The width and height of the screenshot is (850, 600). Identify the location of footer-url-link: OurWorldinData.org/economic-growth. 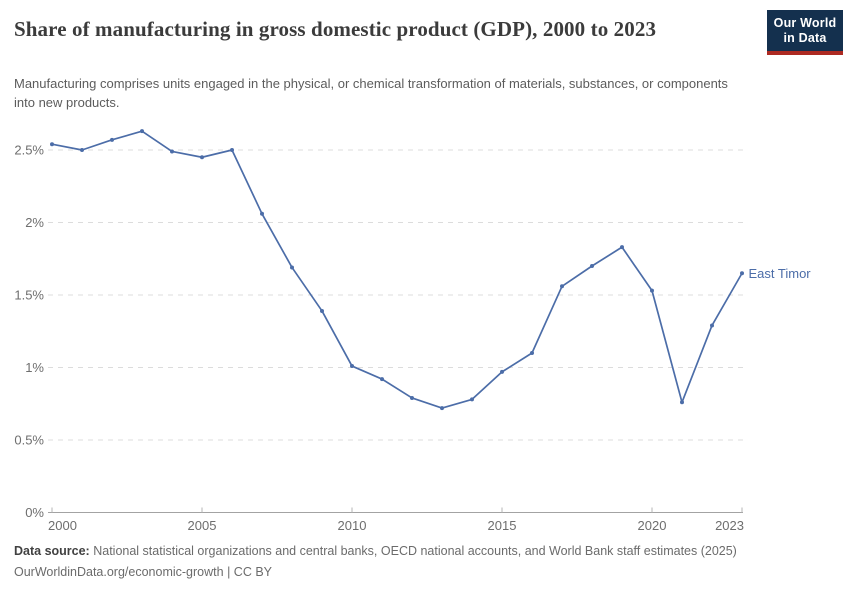
(119, 572).